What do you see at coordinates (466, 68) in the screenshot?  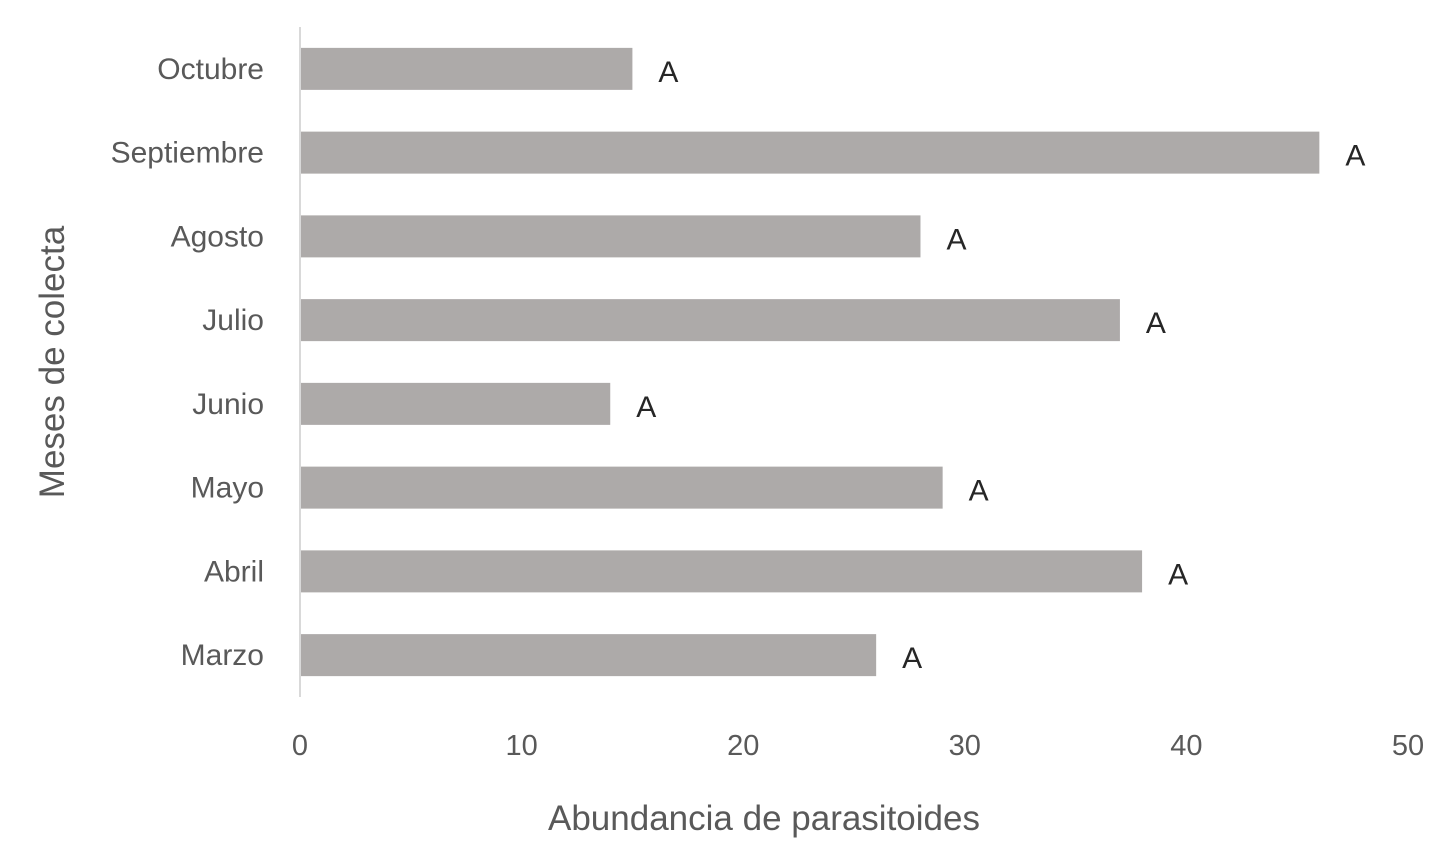 I see `bar-octubre` at bounding box center [466, 68].